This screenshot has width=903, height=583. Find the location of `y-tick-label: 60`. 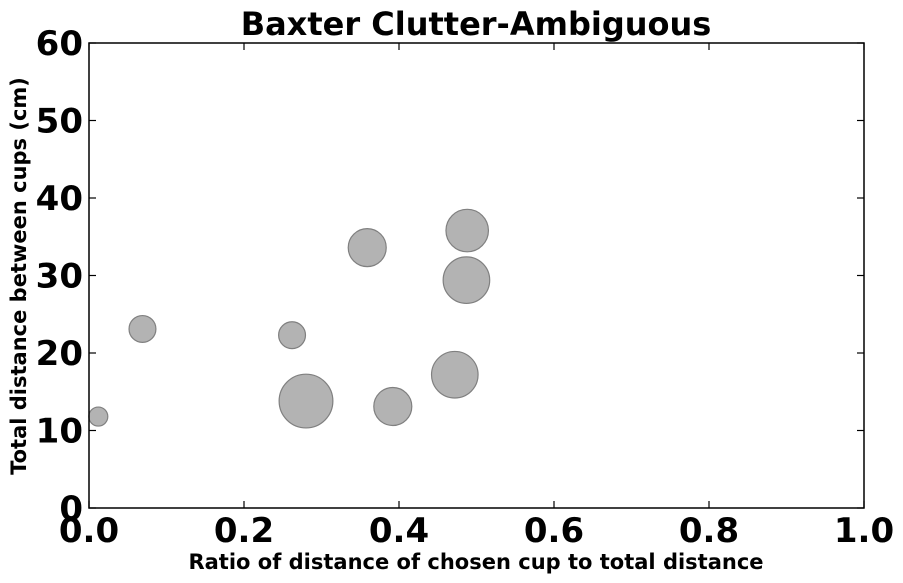

y-tick-label: 60 is located at coordinates (59, 44).